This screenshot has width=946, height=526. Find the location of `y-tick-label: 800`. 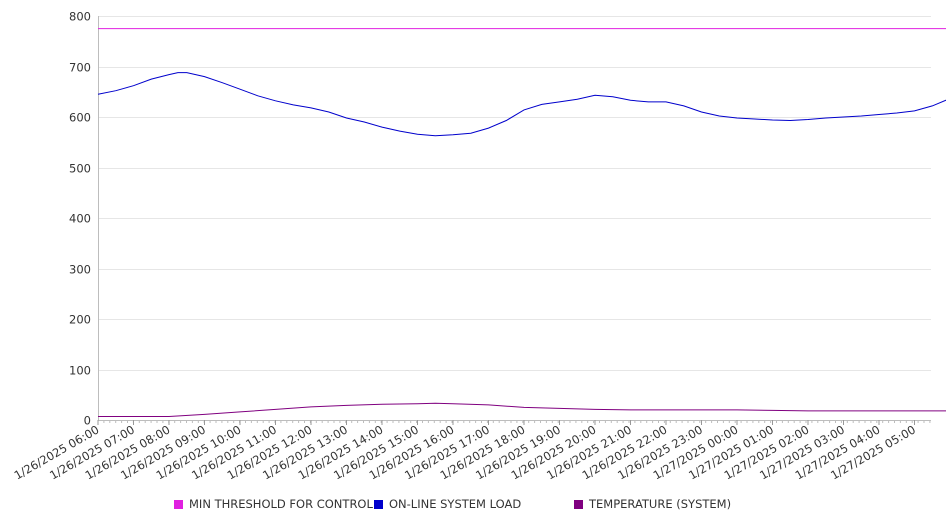

y-tick-label: 800 is located at coordinates (80, 17).